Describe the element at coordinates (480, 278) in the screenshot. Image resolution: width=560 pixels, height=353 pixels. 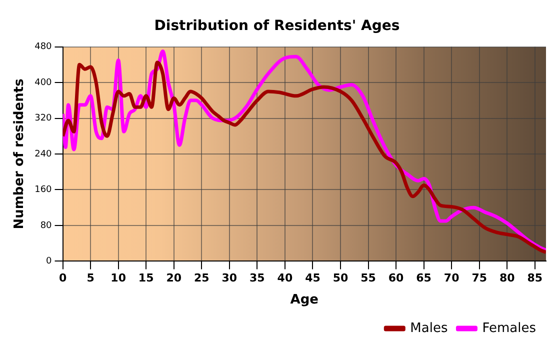
I see `x-tick-label: 75` at that location.